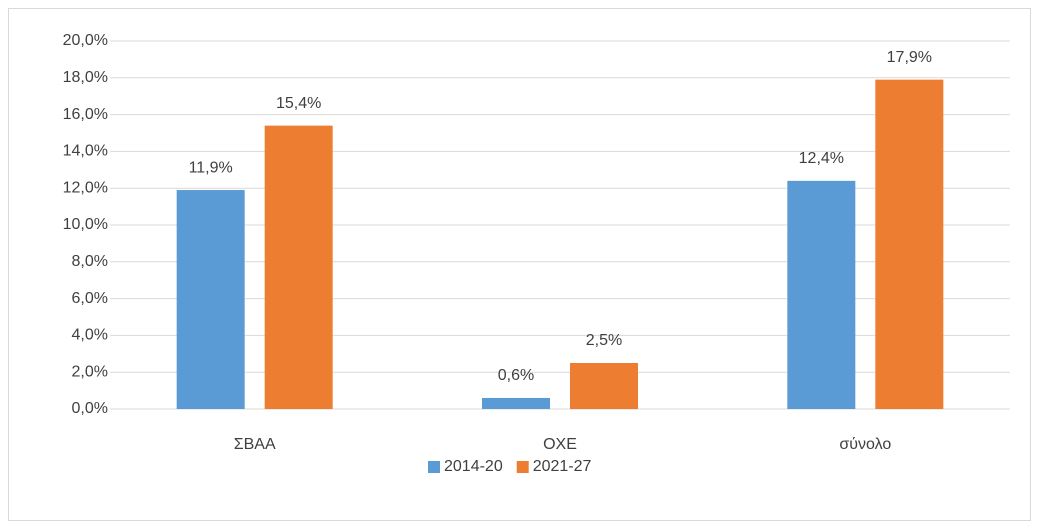 Image resolution: width=1040 pixels, height=522 pixels. Describe the element at coordinates (298, 103) in the screenshot. I see `data-label: 15,4%` at that location.